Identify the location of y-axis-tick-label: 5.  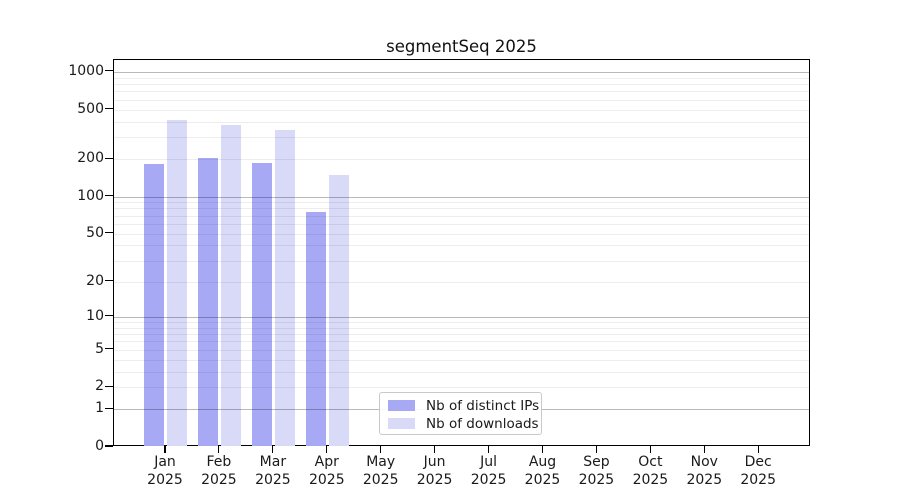
(99, 348).